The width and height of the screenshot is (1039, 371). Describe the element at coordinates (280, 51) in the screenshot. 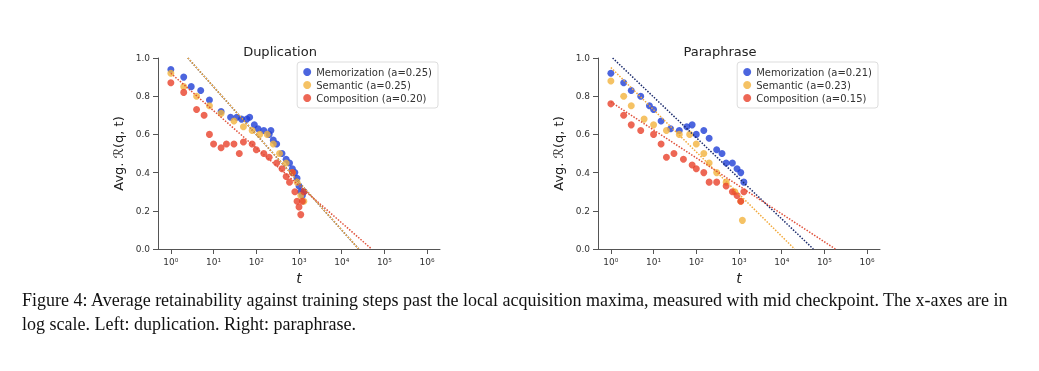

I see `chart-title: Duplication` at that location.